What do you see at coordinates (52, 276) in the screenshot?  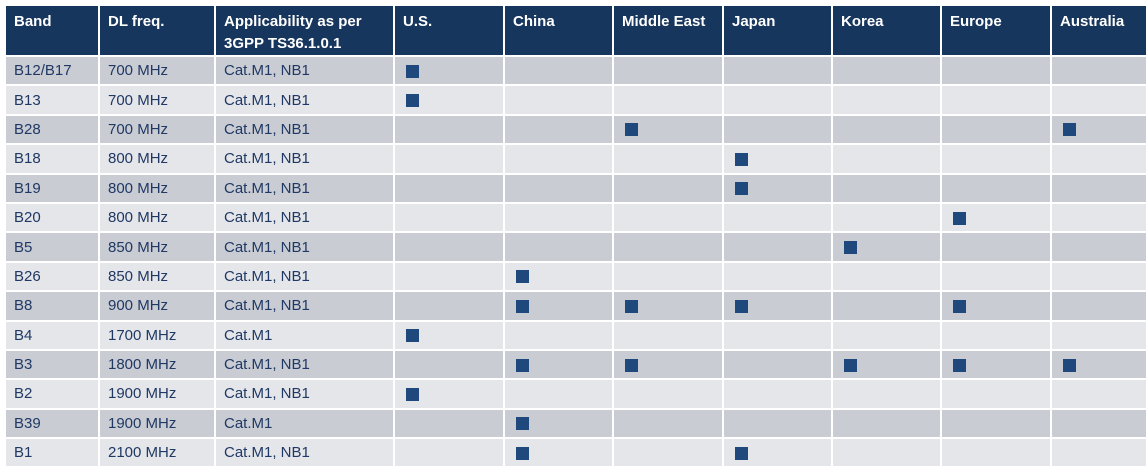 I see `table-cell: B26` at bounding box center [52, 276].